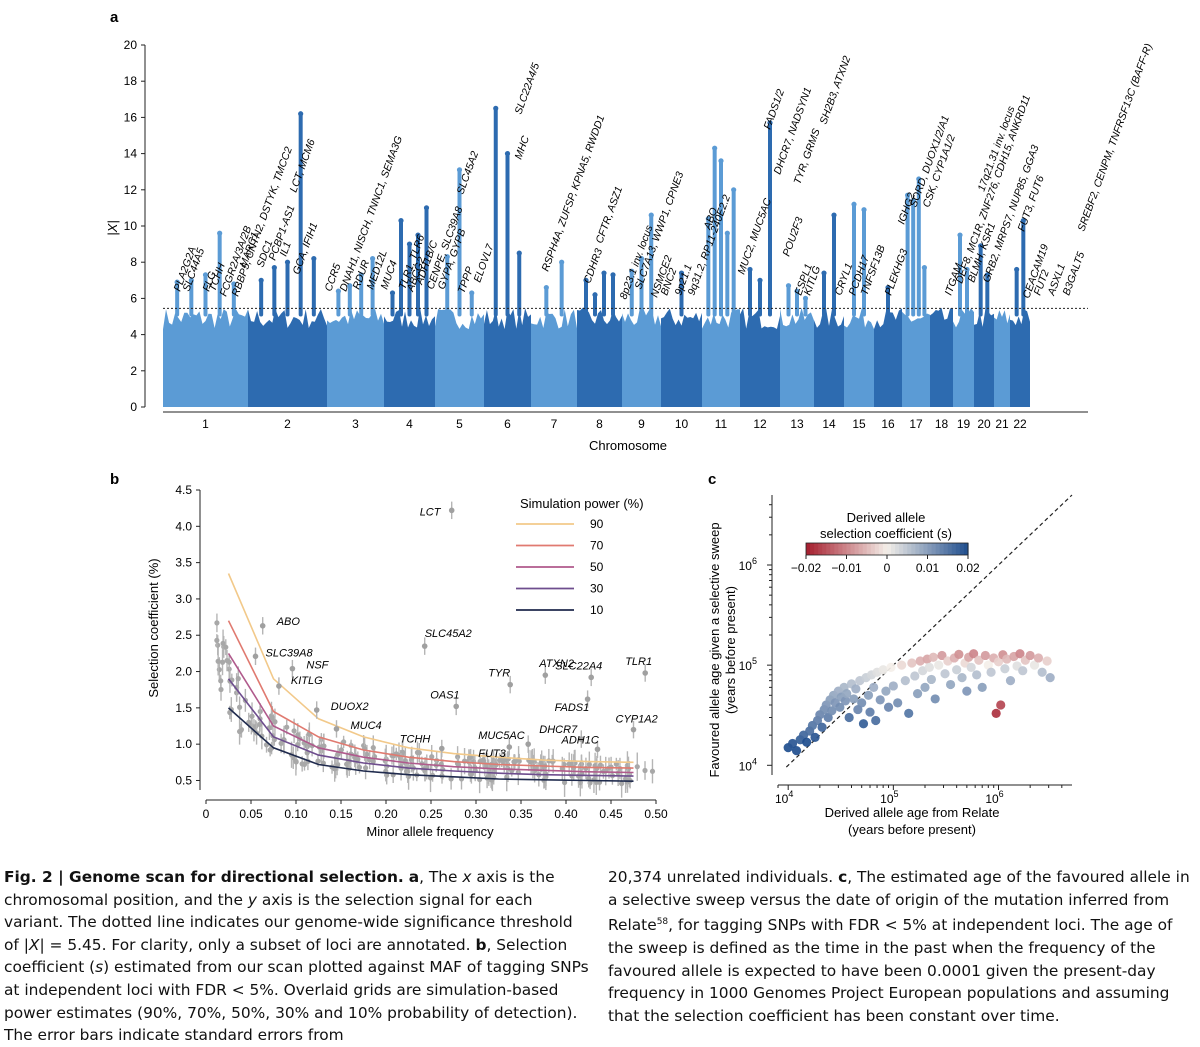 Image resolution: width=1200 pixels, height=1047 pixels. What do you see at coordinates (1001, 794) in the screenshot?
I see `tick-exponent: 6` at bounding box center [1001, 794].